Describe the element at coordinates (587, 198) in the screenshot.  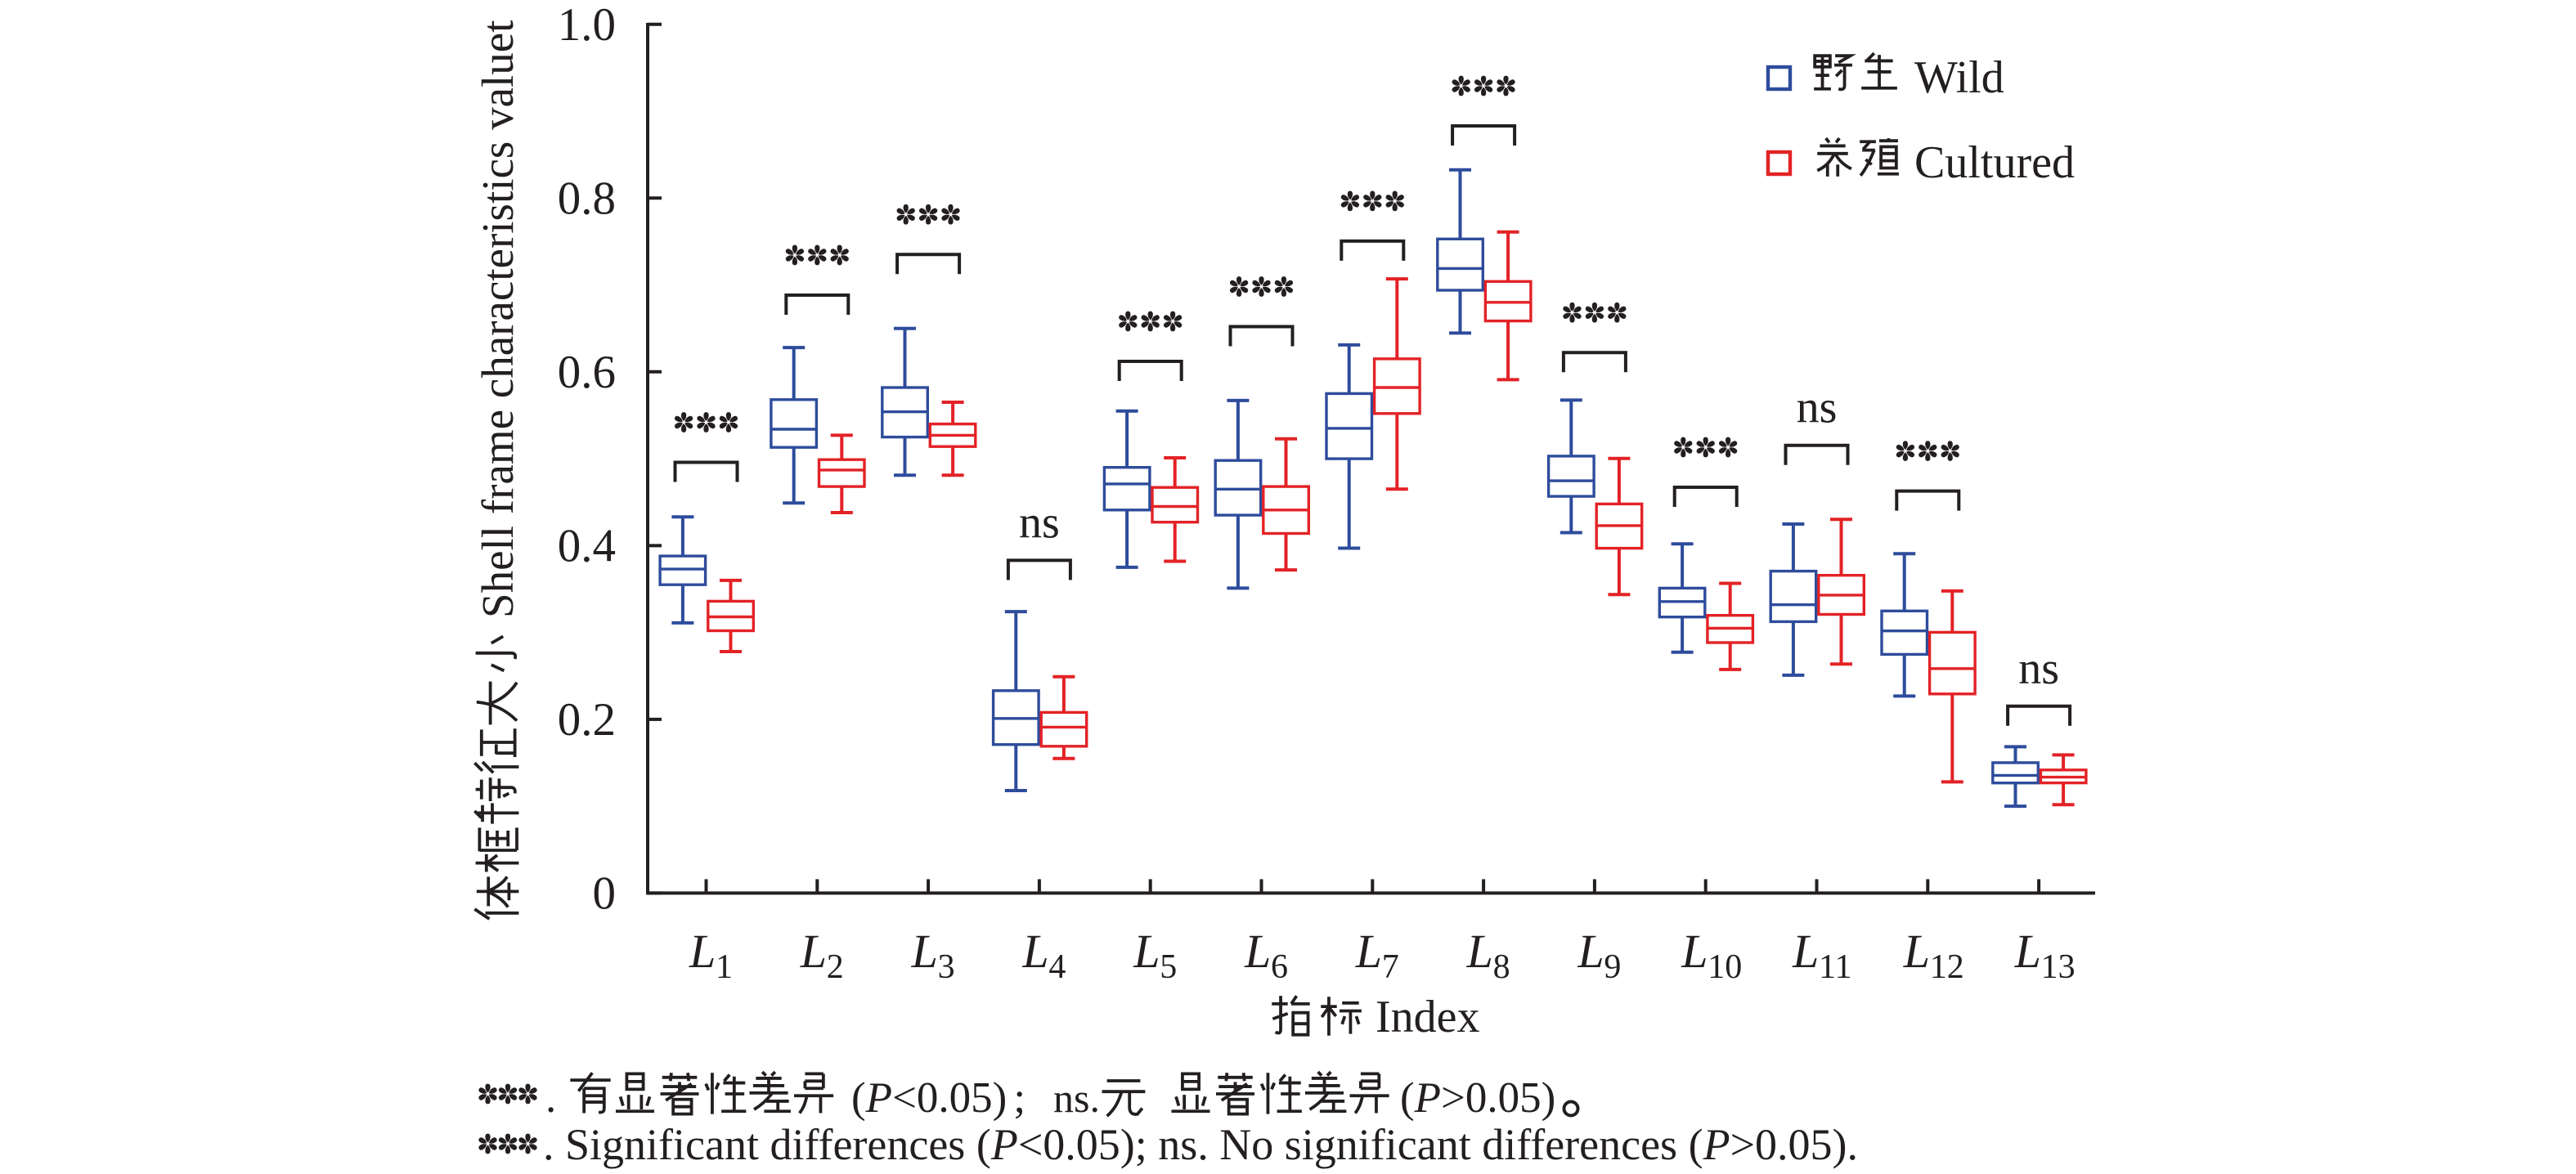
I see `svg-text: 0.8` at that location.